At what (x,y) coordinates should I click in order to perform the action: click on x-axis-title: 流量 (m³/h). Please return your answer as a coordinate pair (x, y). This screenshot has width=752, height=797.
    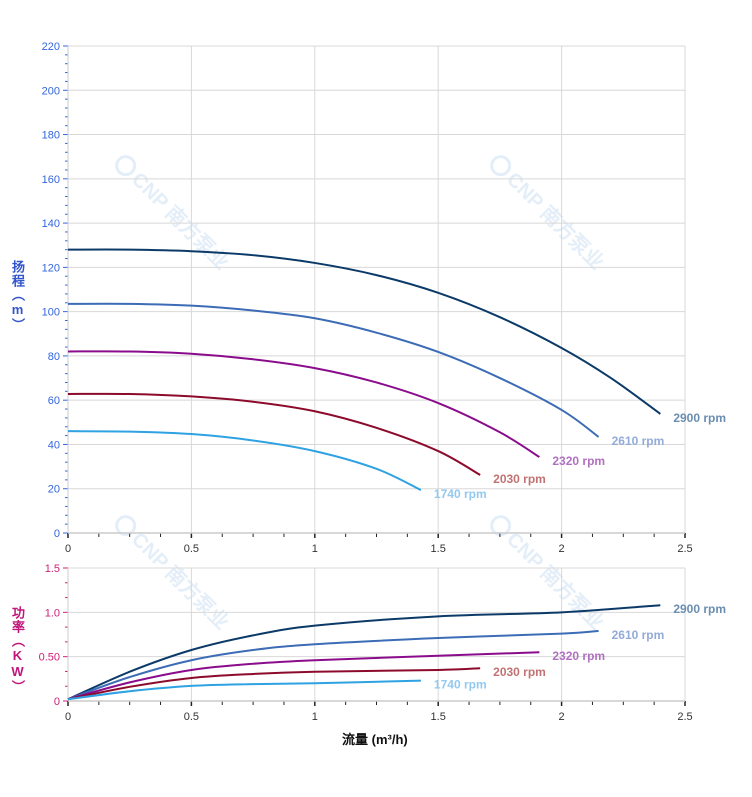
    Looking at the image, I should click on (375, 739).